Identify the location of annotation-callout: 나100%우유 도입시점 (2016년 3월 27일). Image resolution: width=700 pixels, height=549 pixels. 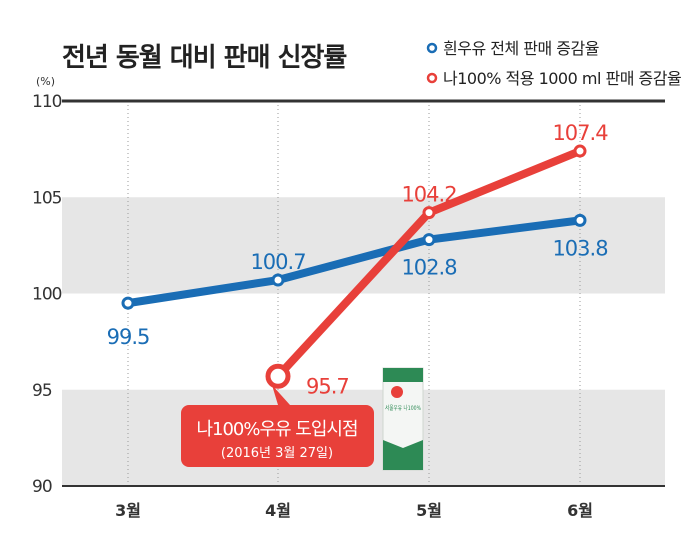
(277, 426).